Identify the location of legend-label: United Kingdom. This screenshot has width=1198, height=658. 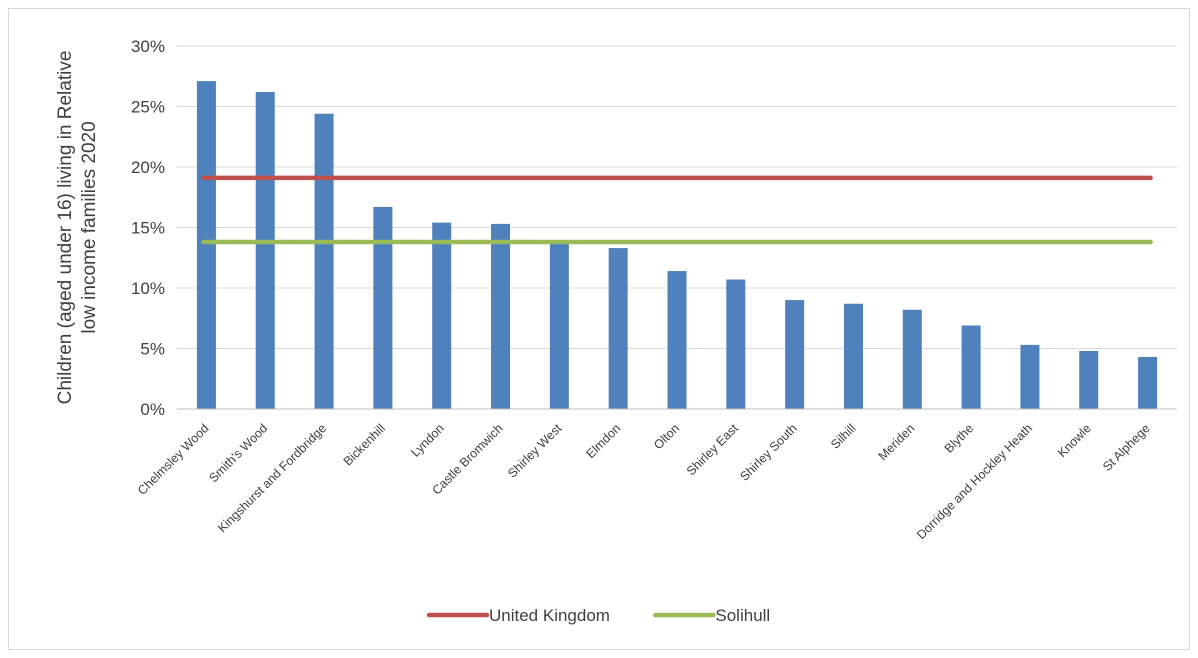
(549, 615).